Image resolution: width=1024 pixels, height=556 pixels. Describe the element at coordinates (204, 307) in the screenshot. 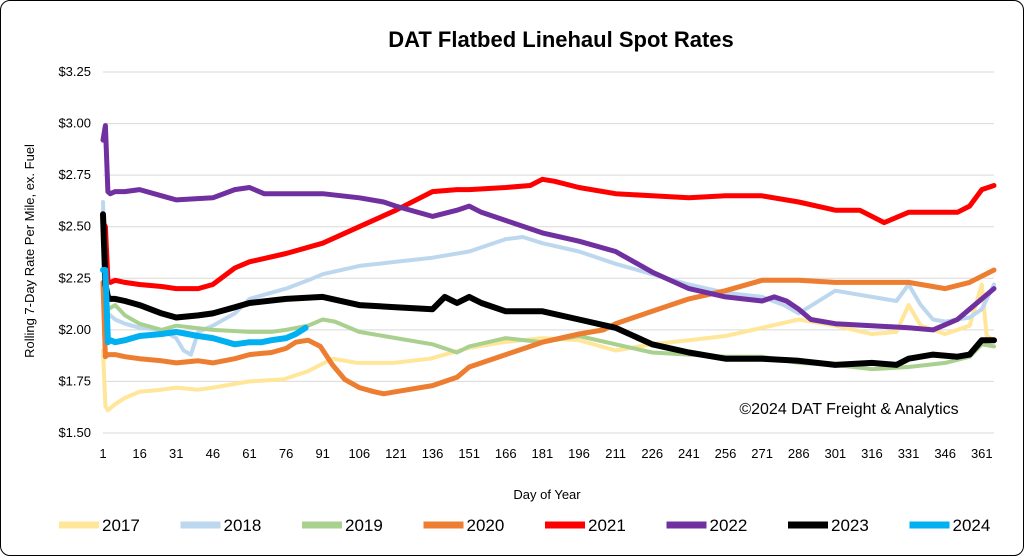

I see `series-line-2024` at that location.